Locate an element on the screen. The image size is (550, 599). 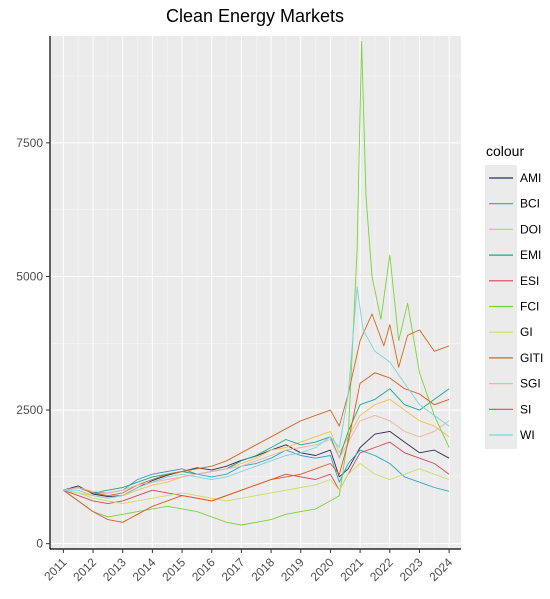
legend-label-giti: GITI is located at coordinates (531, 358).